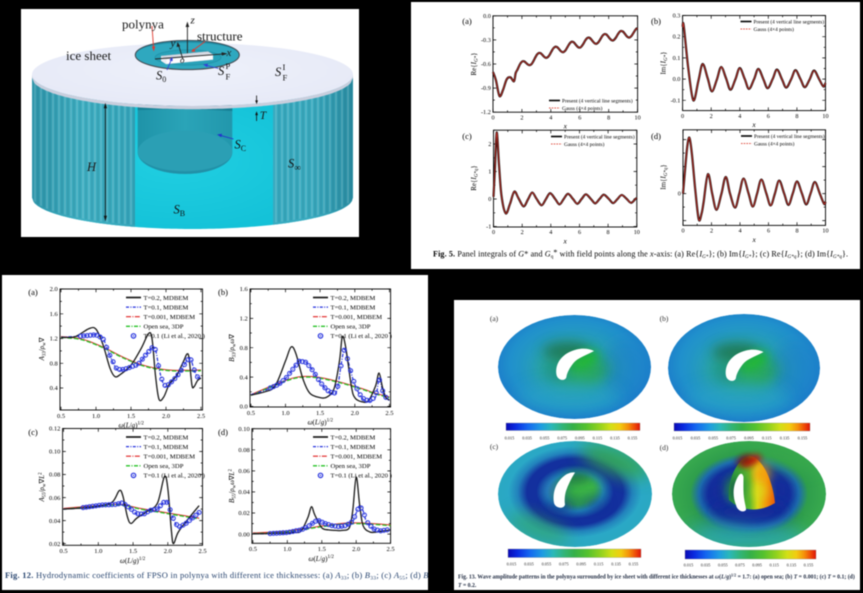 The image size is (863, 593). I want to click on svg-text: 0.08, so click(243, 450).